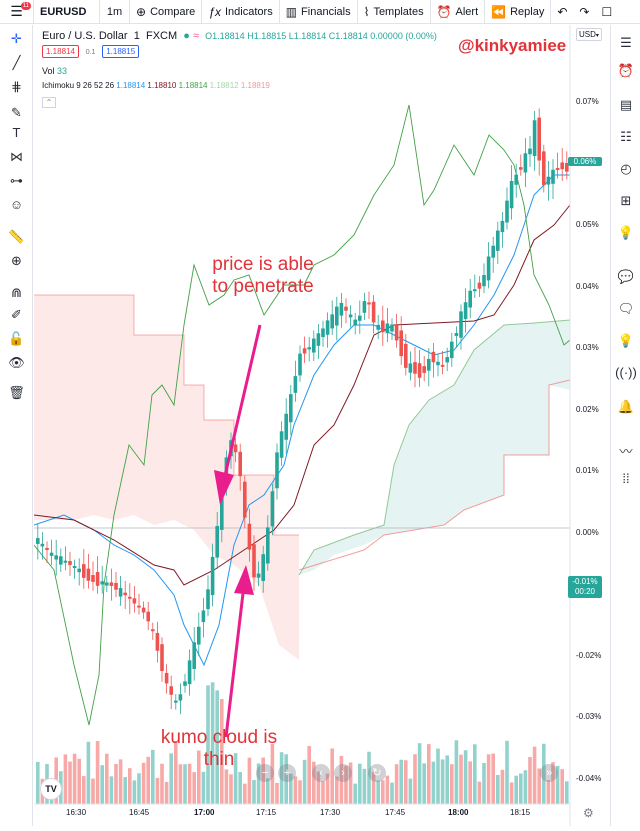  What do you see at coordinates (276, 773) in the screenshot?
I see `zoom-controls: − +` at bounding box center [276, 773].